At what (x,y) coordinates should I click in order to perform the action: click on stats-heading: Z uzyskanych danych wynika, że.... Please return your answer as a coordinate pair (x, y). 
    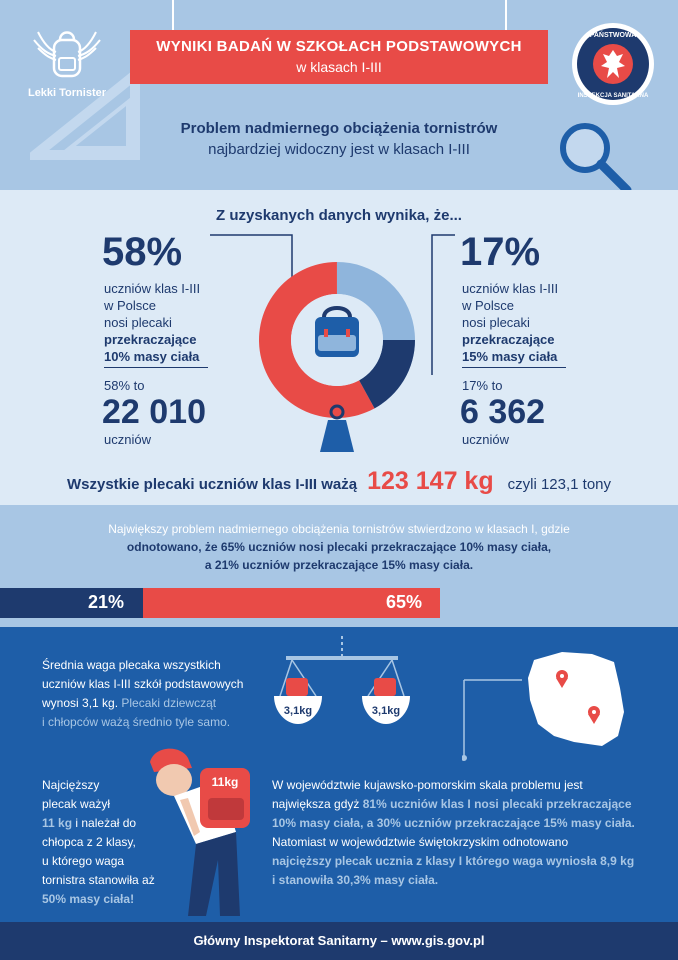
    Looking at the image, I should click on (339, 215).